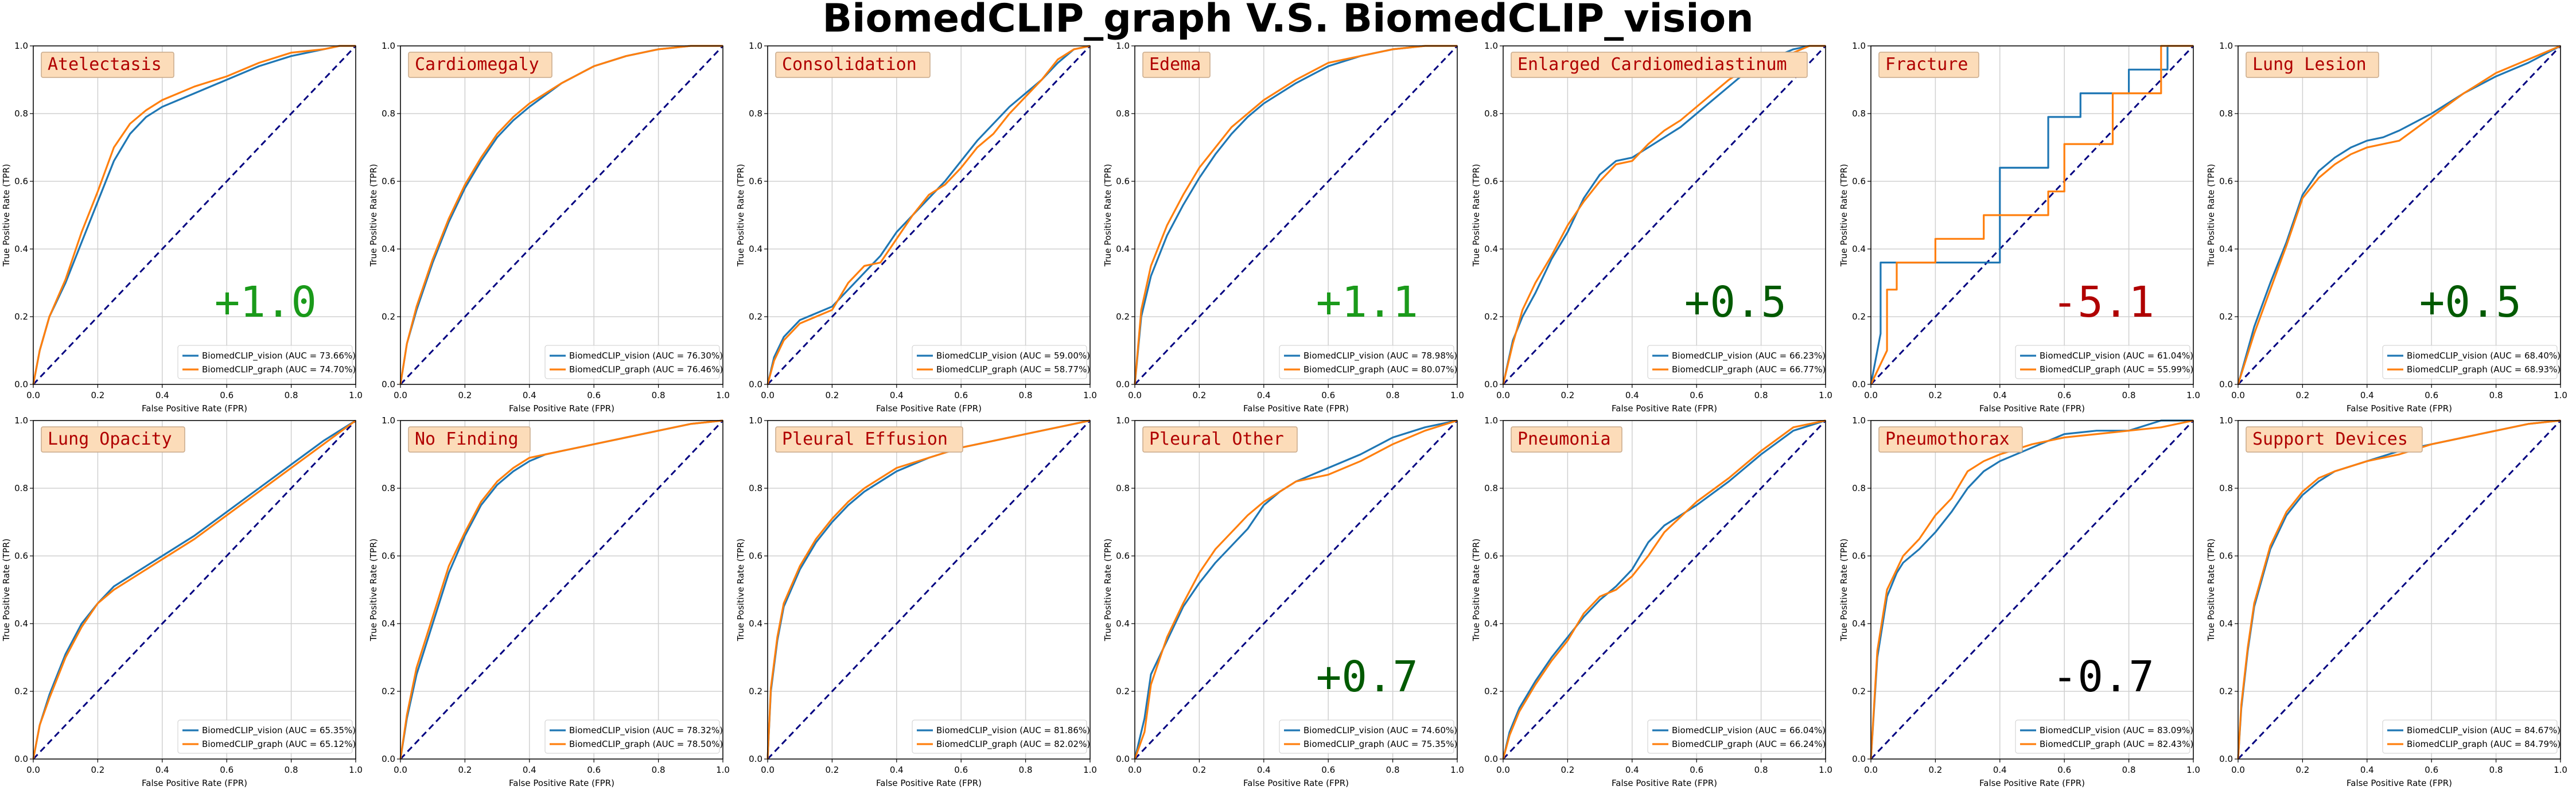  I want to click on auc-delta-label: +0.7, so click(1367, 677).